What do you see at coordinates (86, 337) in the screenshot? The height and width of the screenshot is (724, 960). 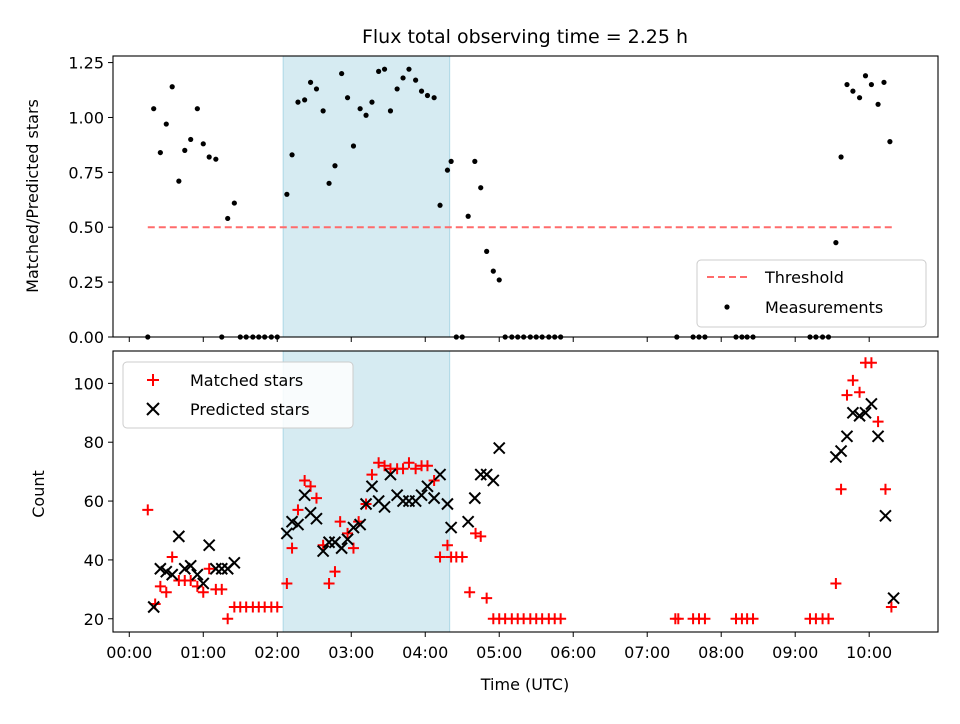 I see `top-y-tick-label: 0.00` at bounding box center [86, 337].